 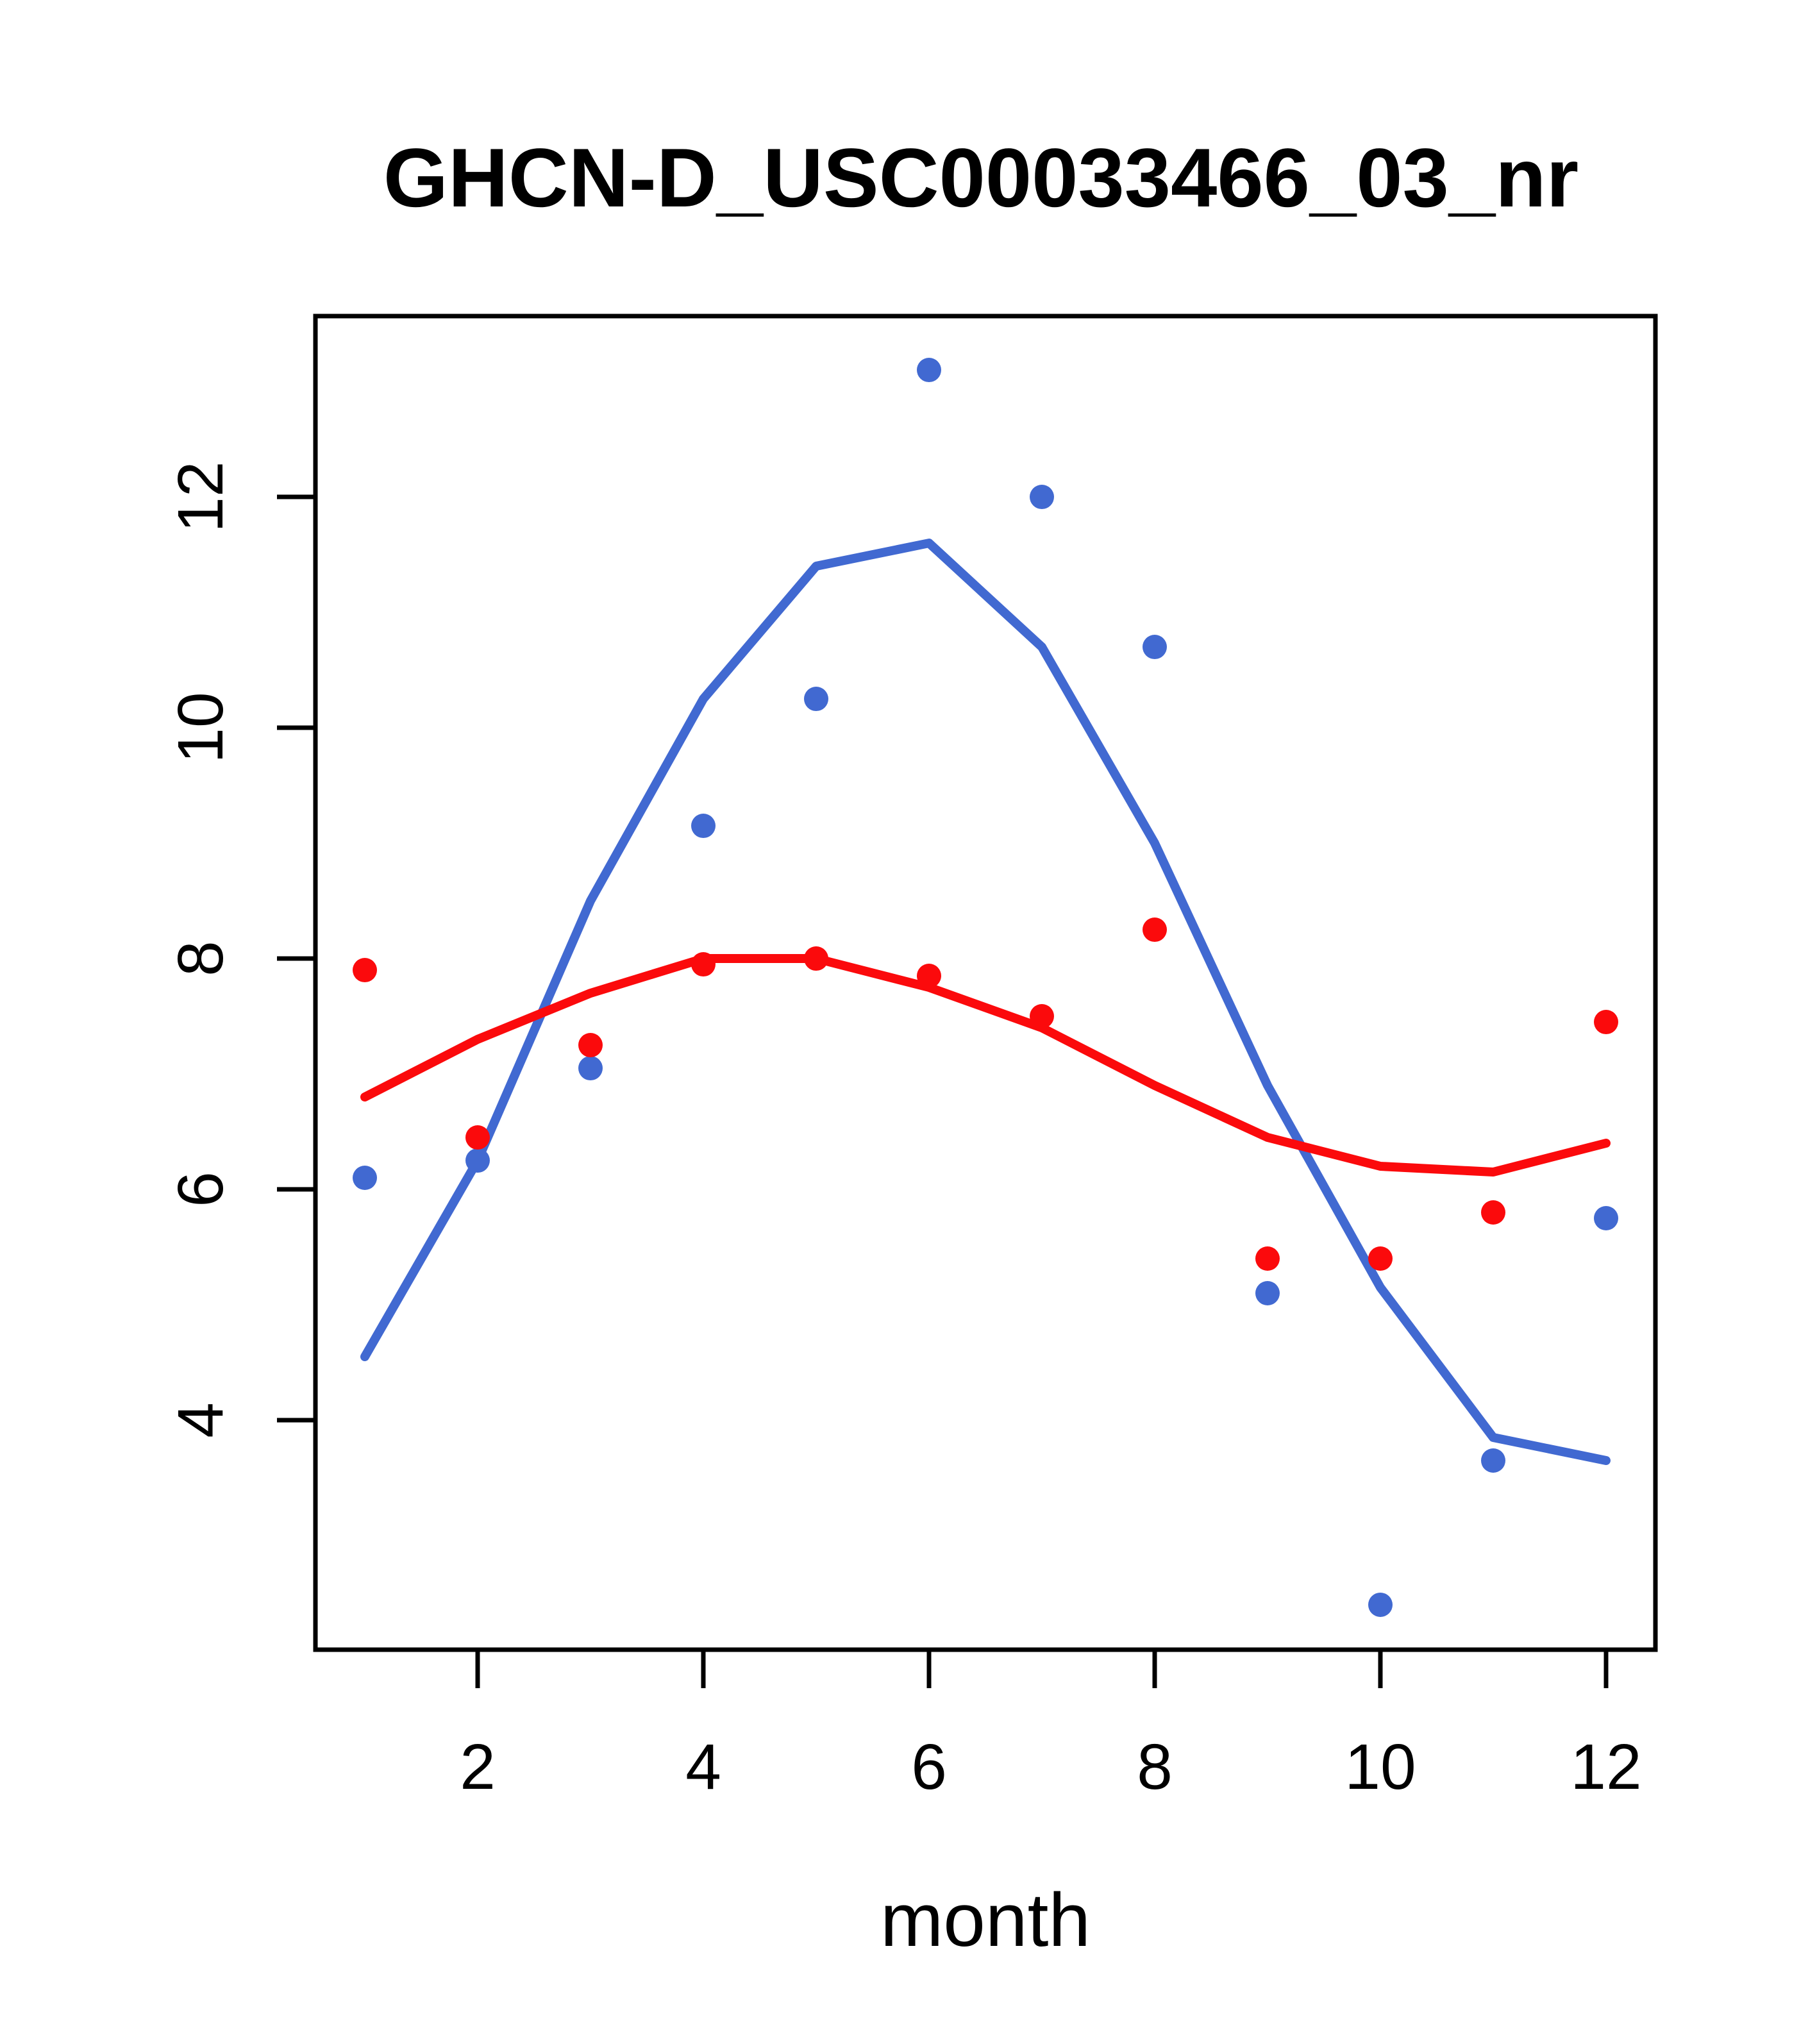 What do you see at coordinates (201, 497) in the screenshot?
I see `y-tick-label: 12` at bounding box center [201, 497].